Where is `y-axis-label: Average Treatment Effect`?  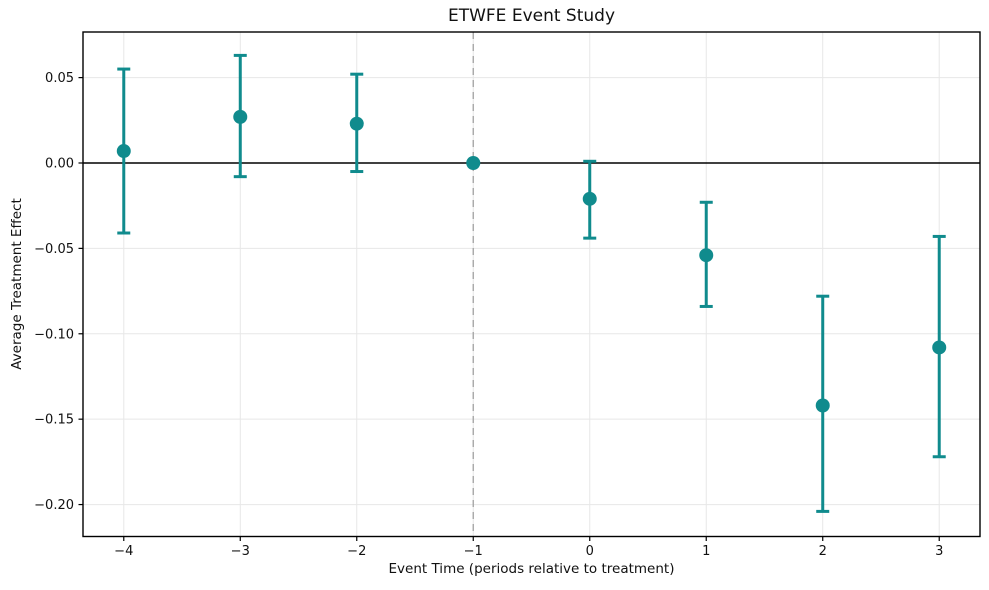 y-axis-label: Average Treatment Effect is located at coordinates (17, 284).